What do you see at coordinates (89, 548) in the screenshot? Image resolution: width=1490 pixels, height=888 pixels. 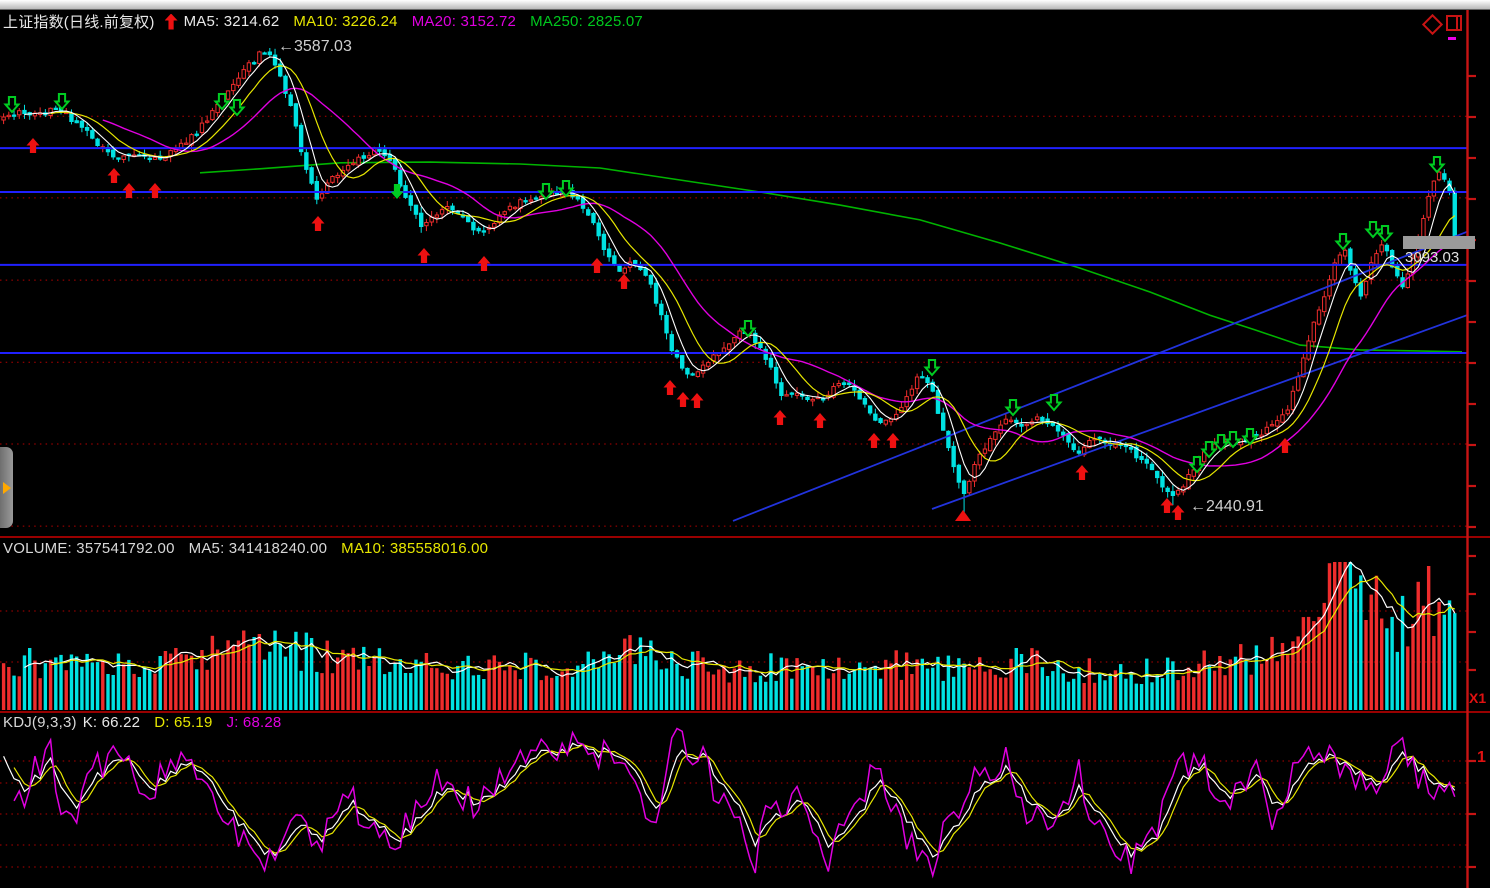 I see `indicator-value: VOLUME: 357541792.00` at bounding box center [89, 548].